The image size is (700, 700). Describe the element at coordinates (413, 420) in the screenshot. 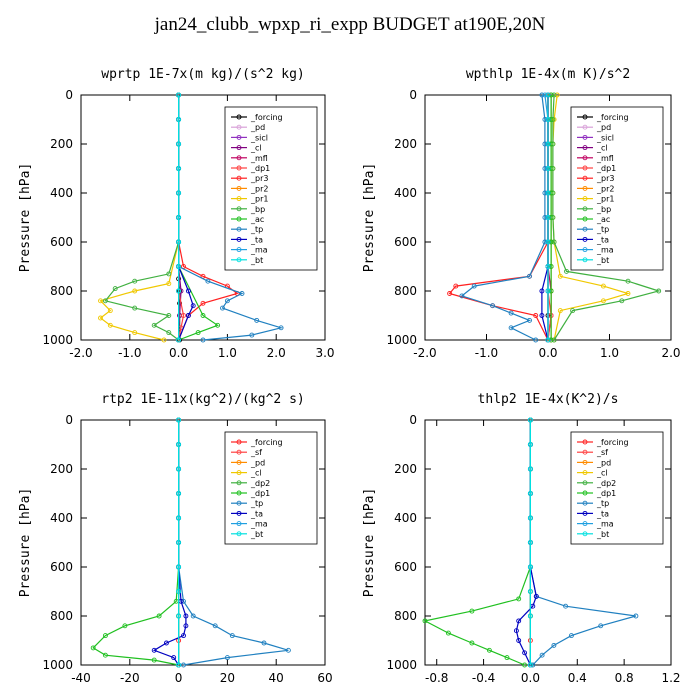

I see `y-tick-label: 0` at that location.